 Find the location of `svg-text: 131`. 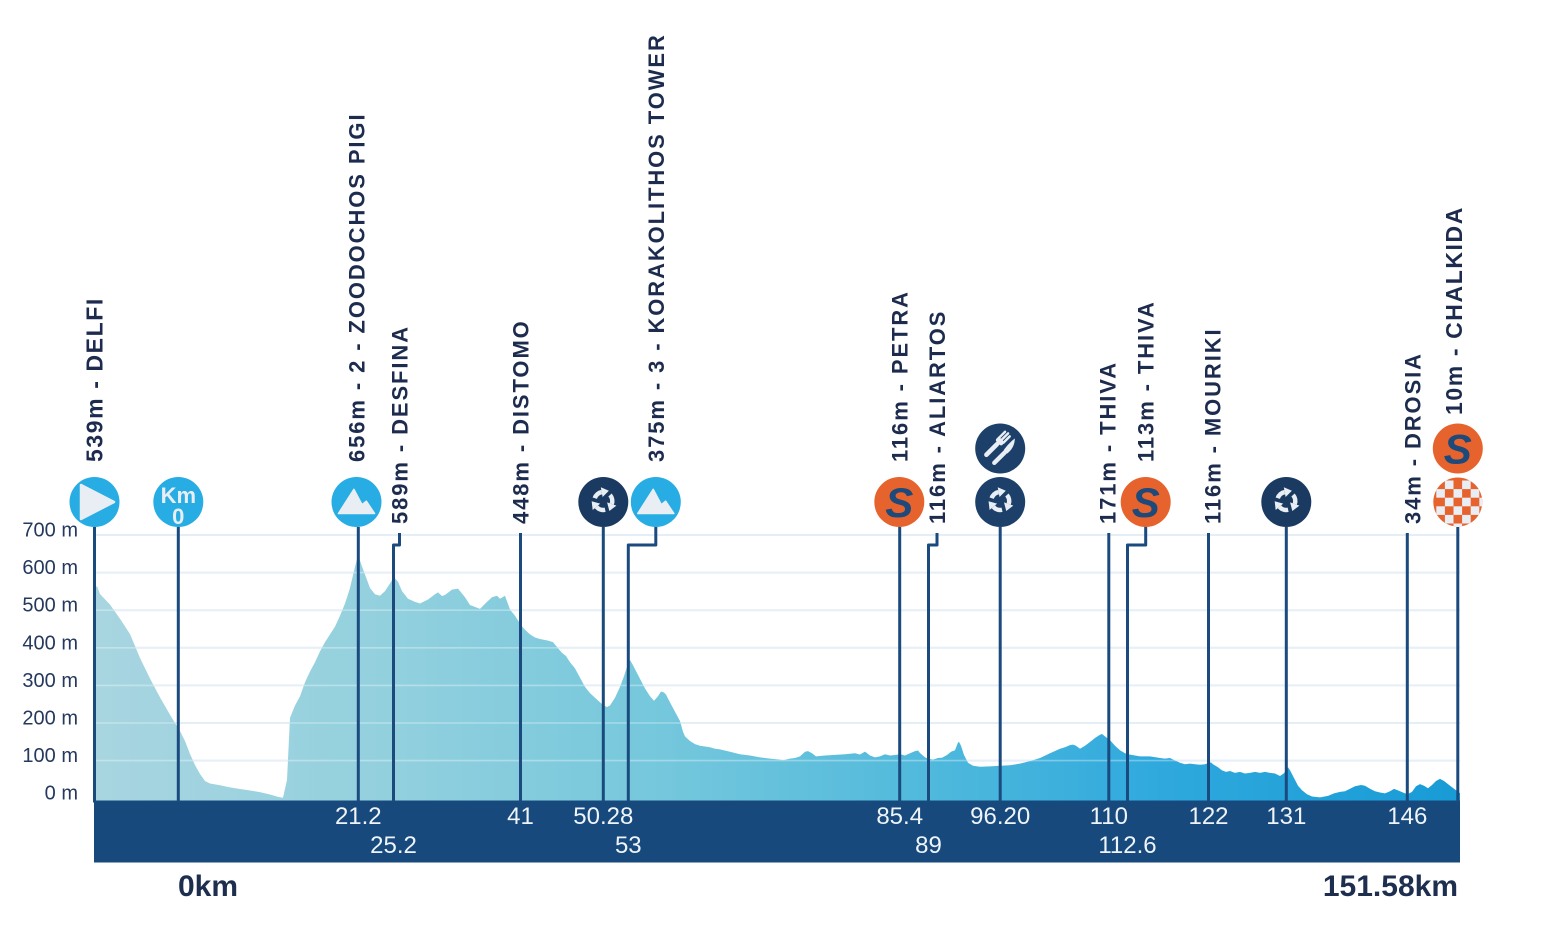

svg-text: 131 is located at coordinates (1286, 816).